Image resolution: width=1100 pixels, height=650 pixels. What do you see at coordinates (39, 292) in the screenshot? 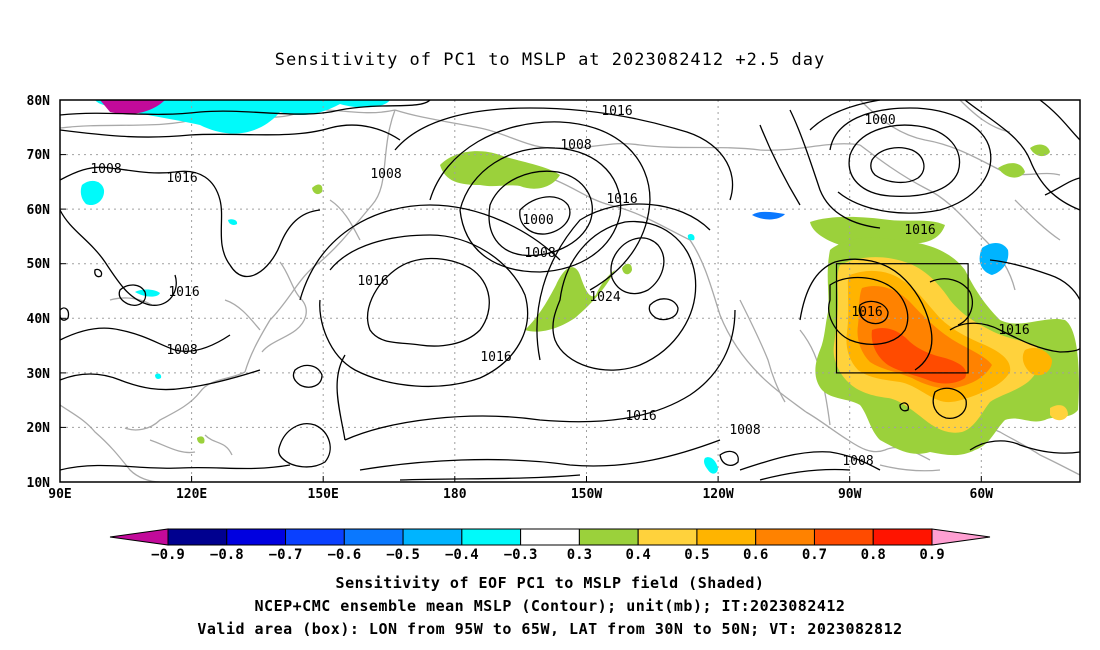
I see `lat-axis-labels: 80N 70N 60N 50N 40N 30N 20N 10N` at bounding box center [39, 292].